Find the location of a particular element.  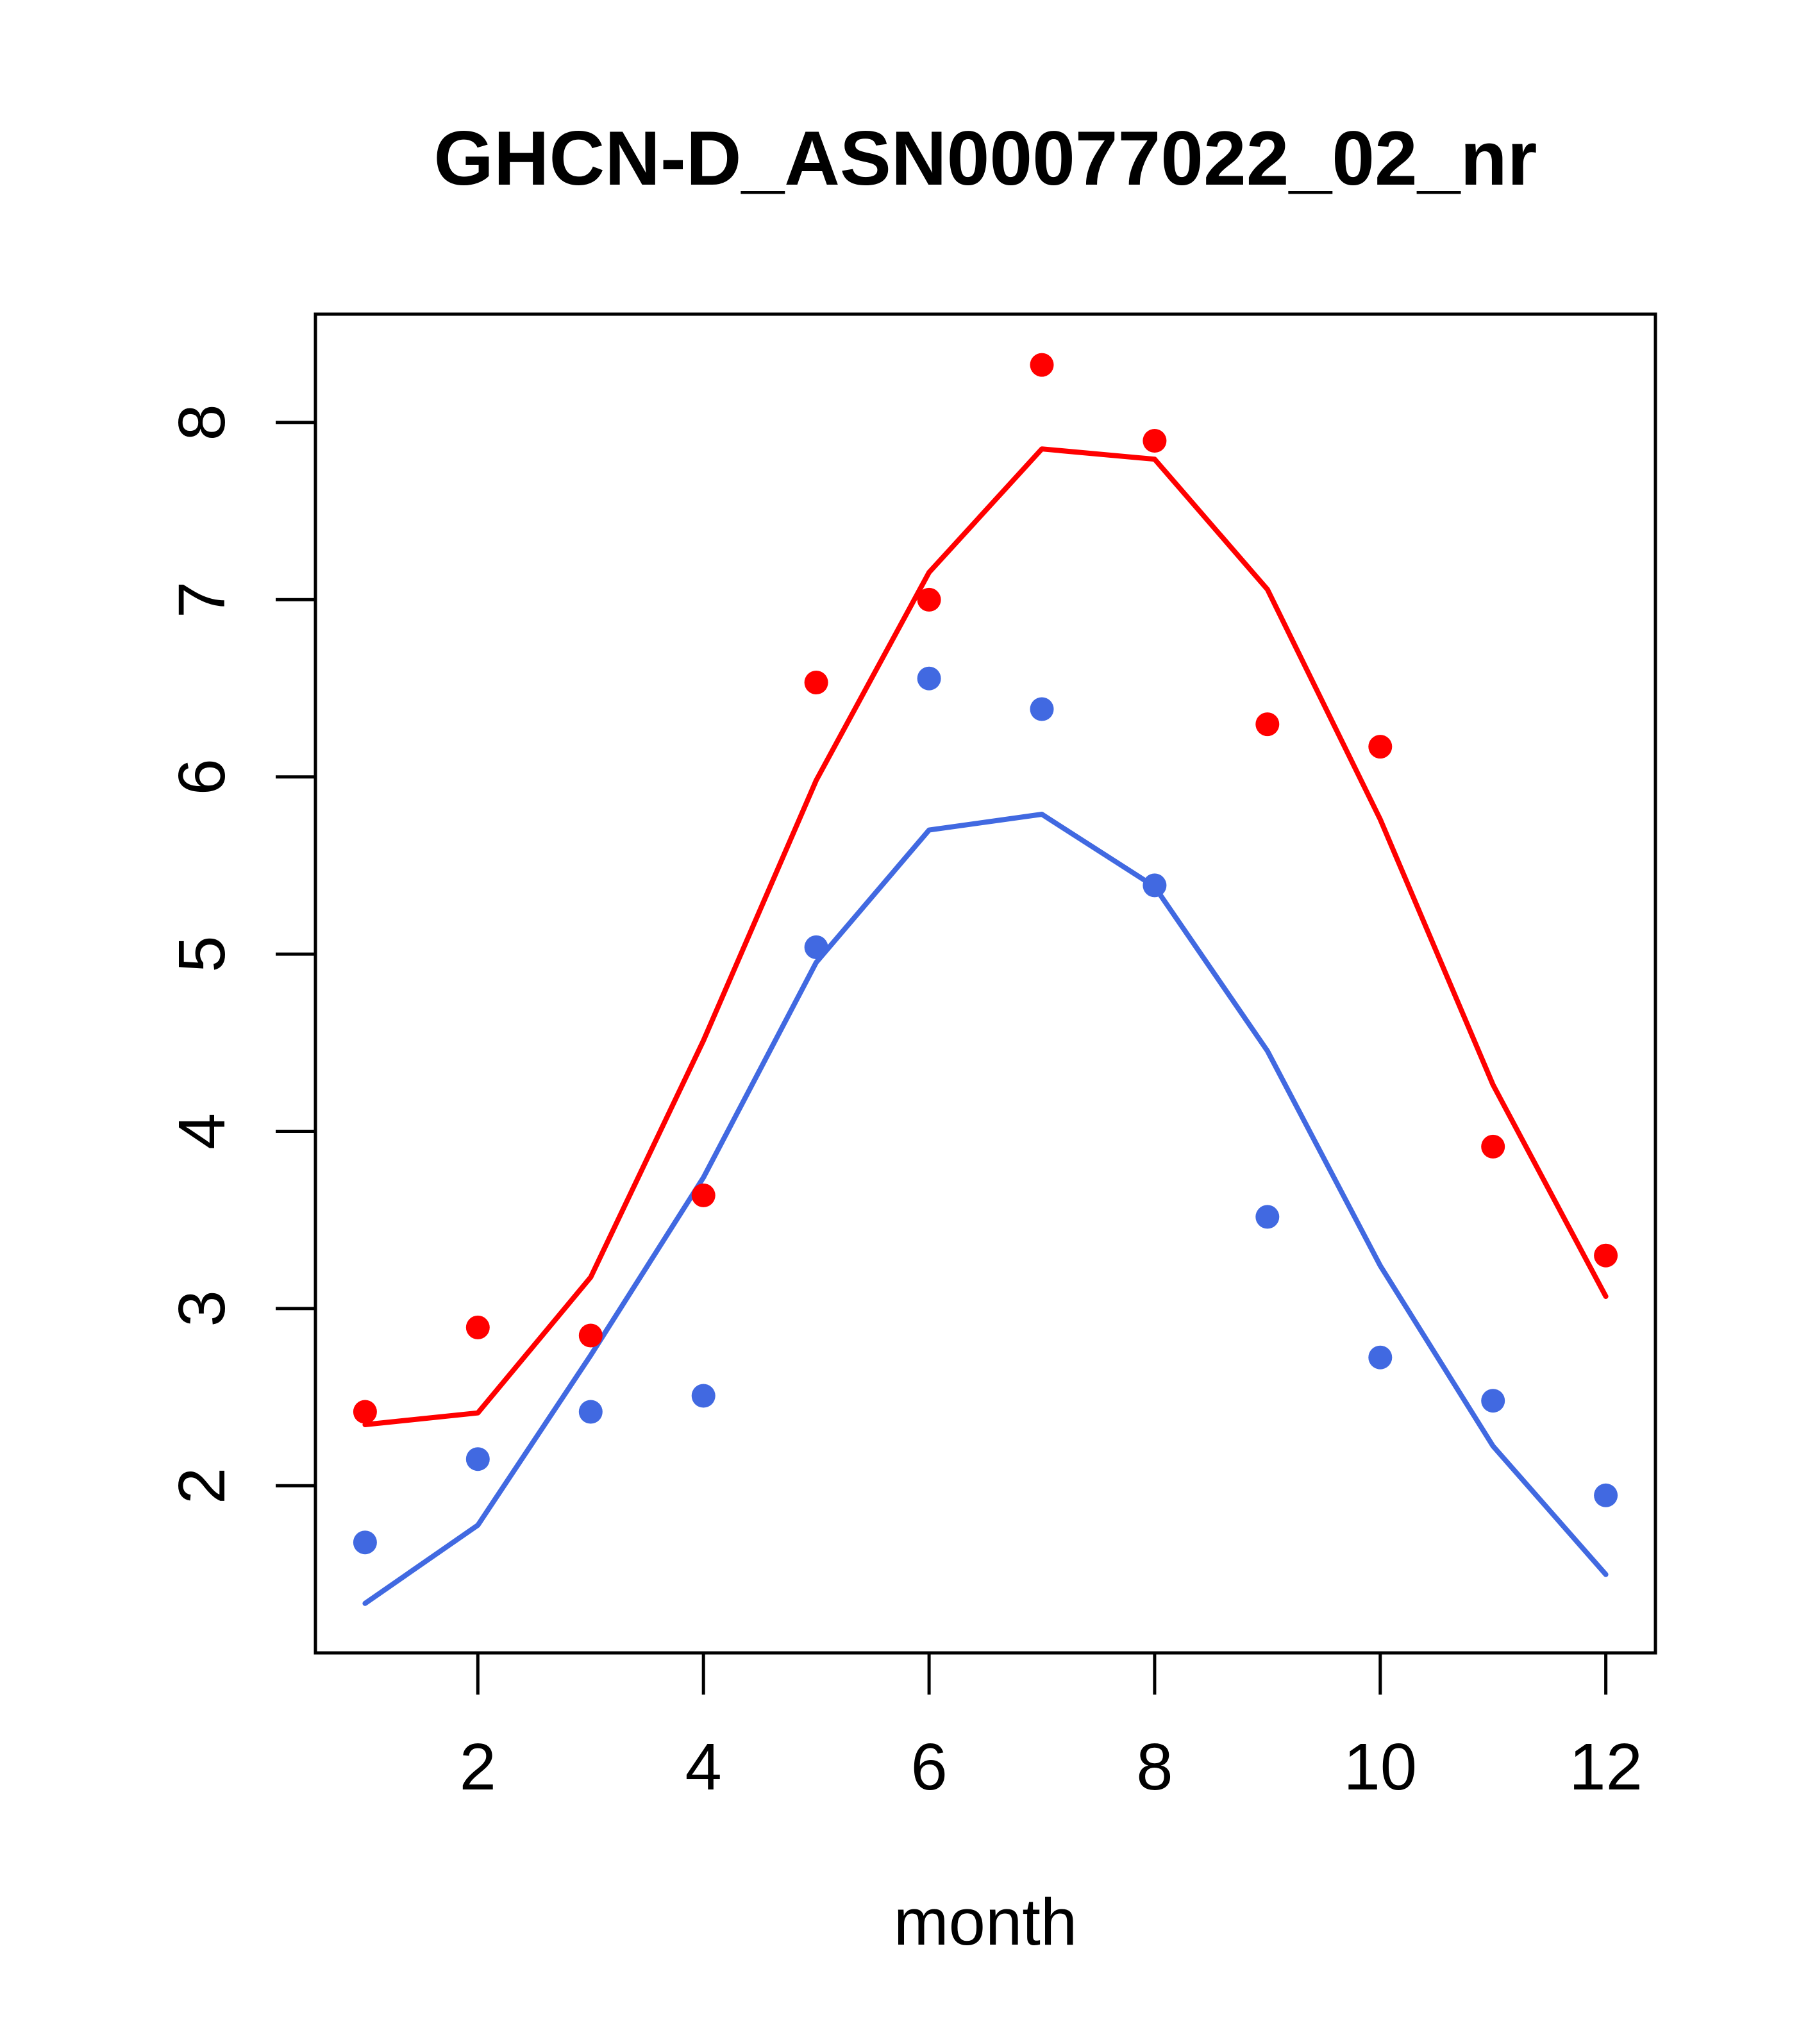

svg-text: month is located at coordinates (986, 1922).